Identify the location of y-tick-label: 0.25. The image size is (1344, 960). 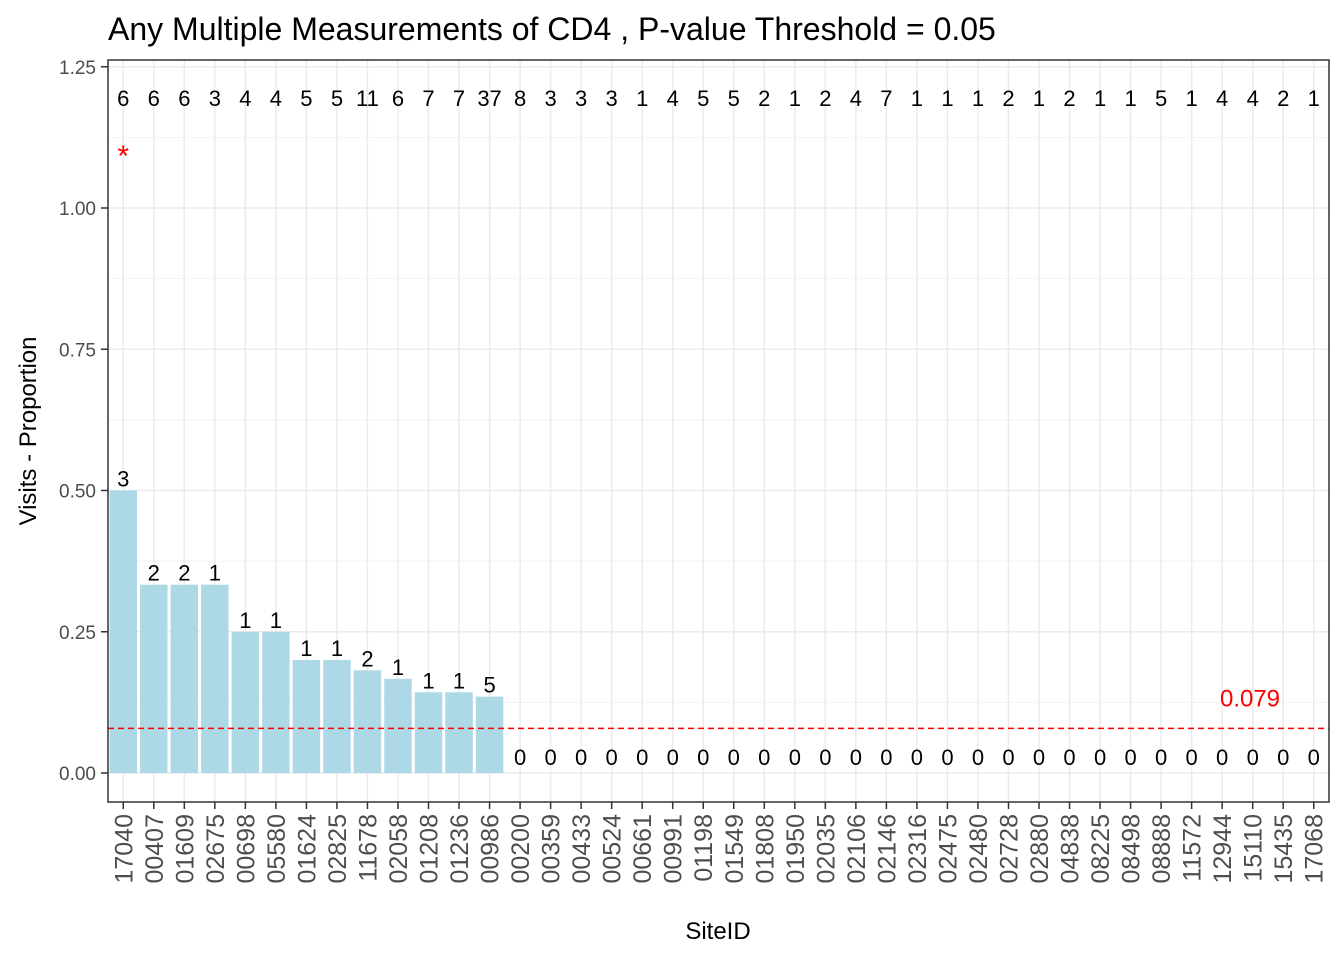
(77, 633).